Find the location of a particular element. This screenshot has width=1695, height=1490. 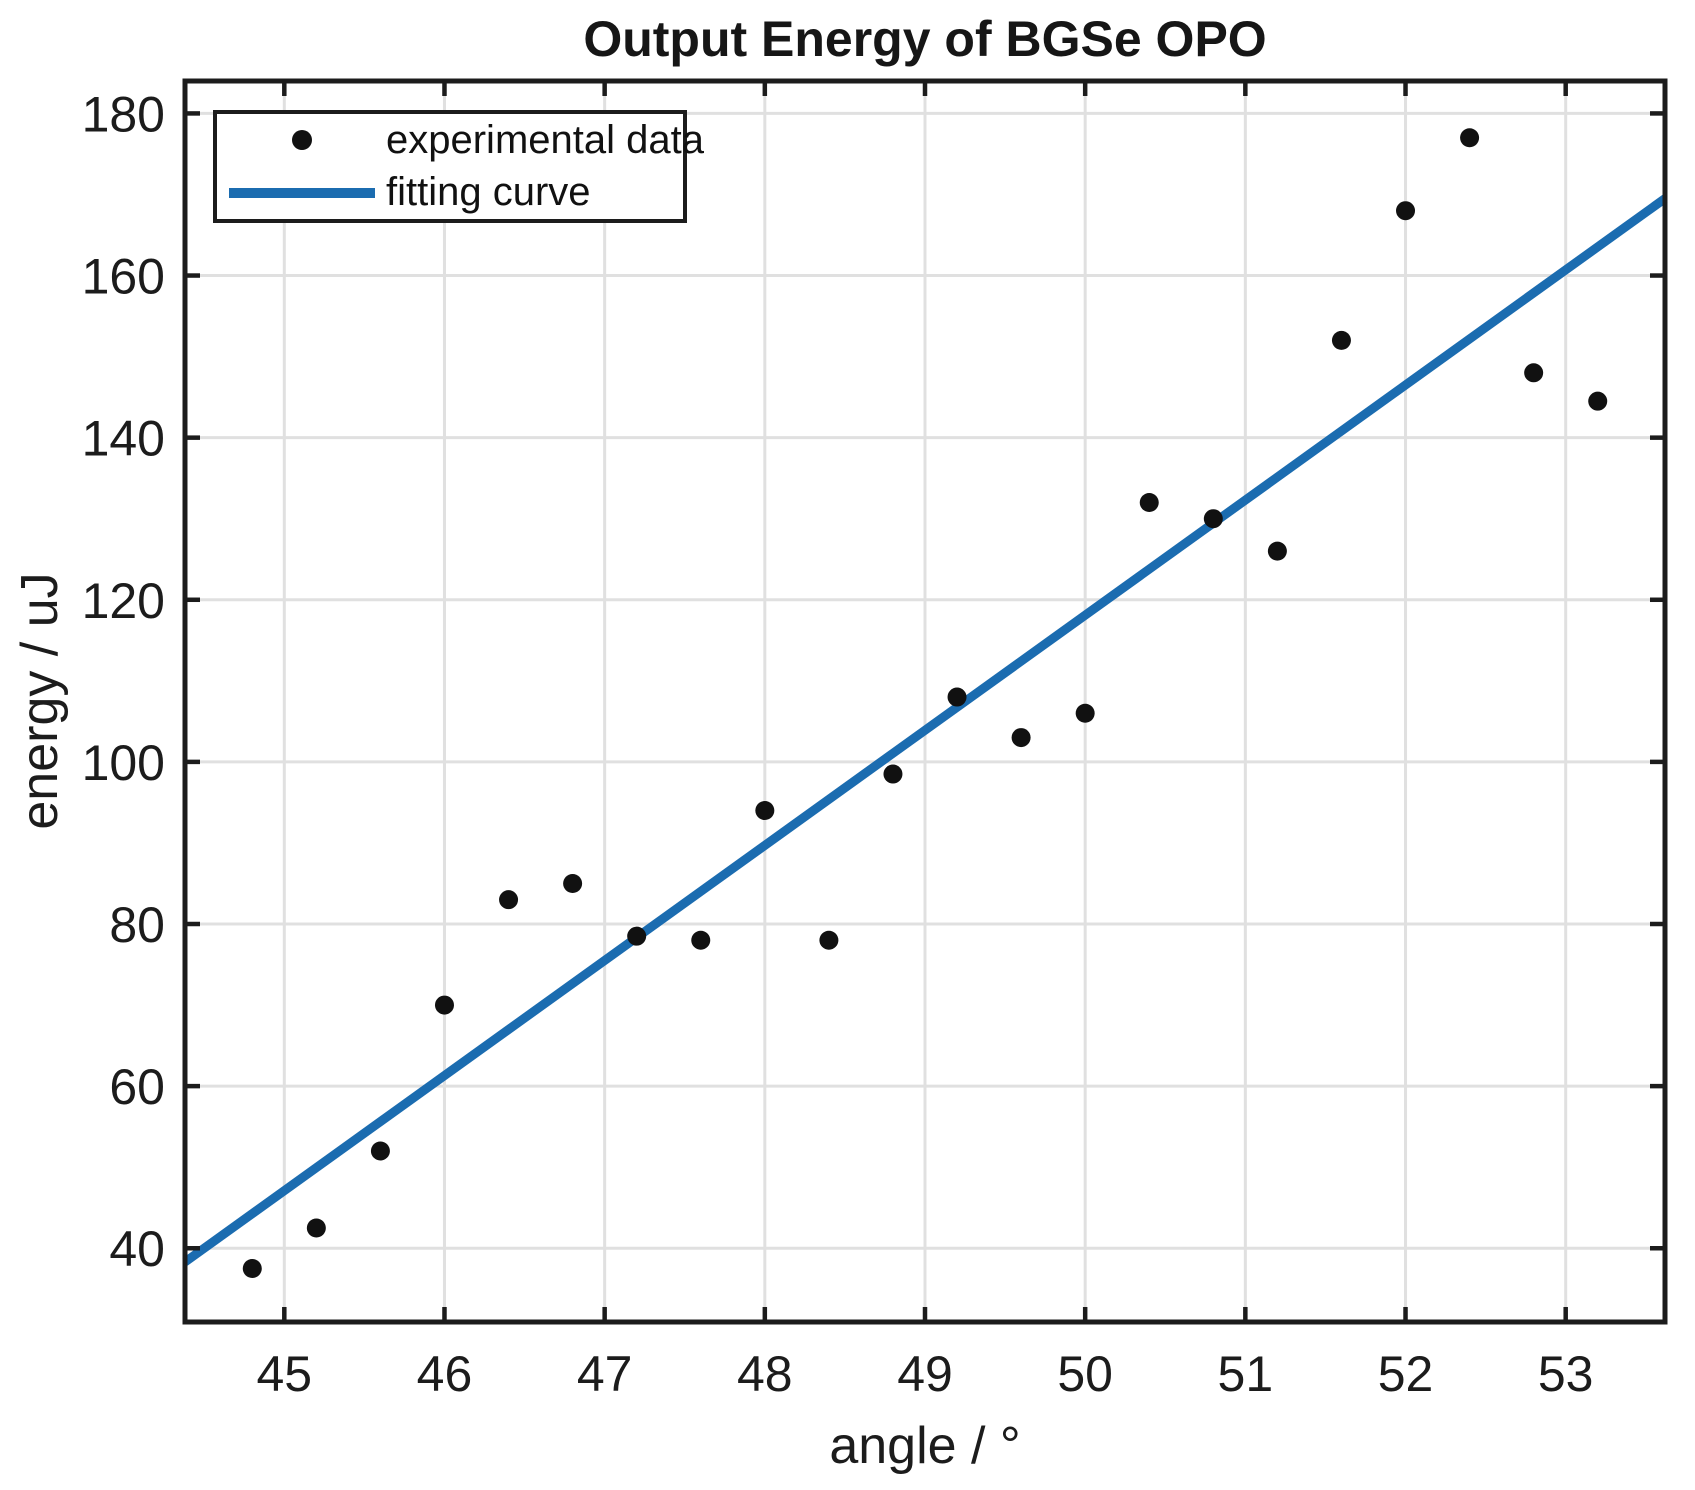

scatter-marker-icon is located at coordinates (301, 140).